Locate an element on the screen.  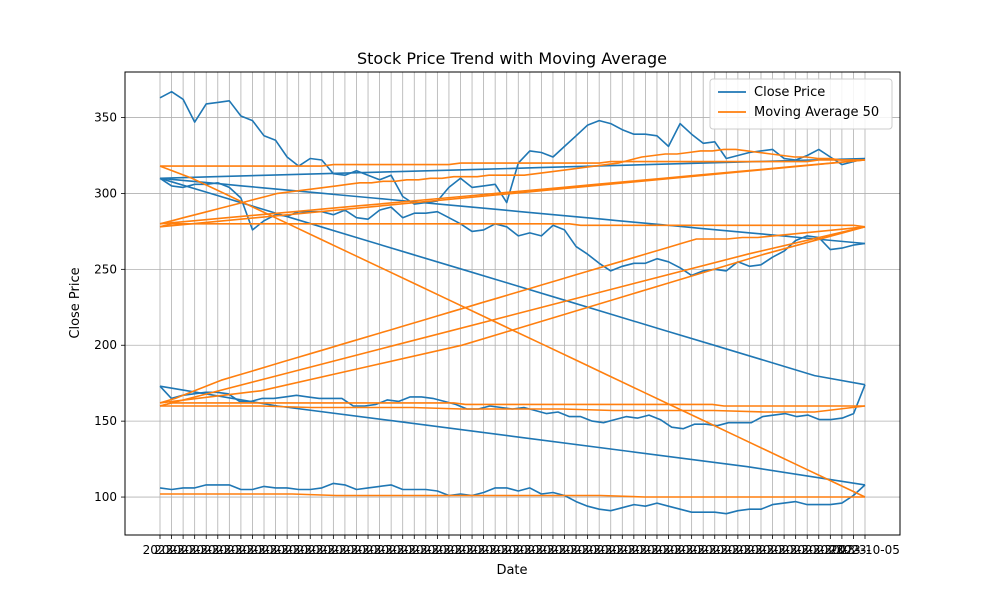
legend-box is located at coordinates (801, 104).